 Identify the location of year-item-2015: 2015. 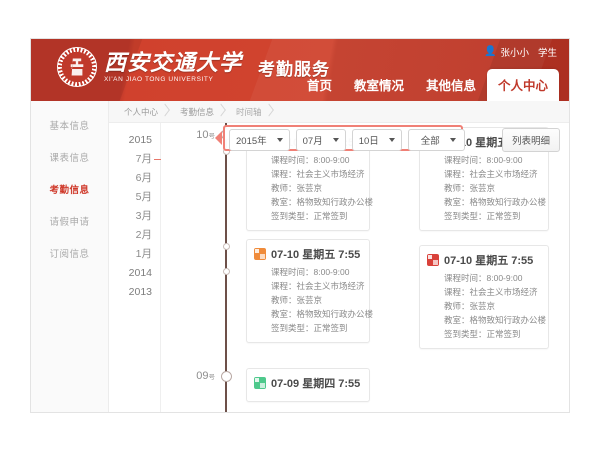
(140, 140).